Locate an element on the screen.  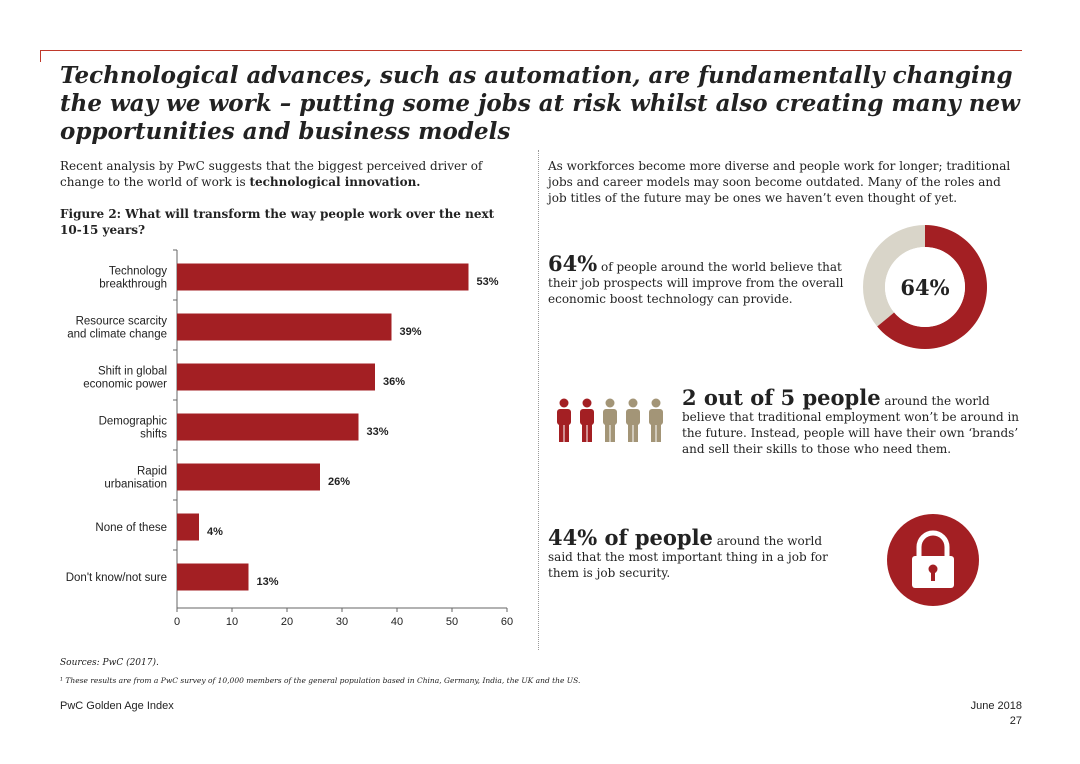
footer-right: June 2018 27 is located at coordinates (996, 714).